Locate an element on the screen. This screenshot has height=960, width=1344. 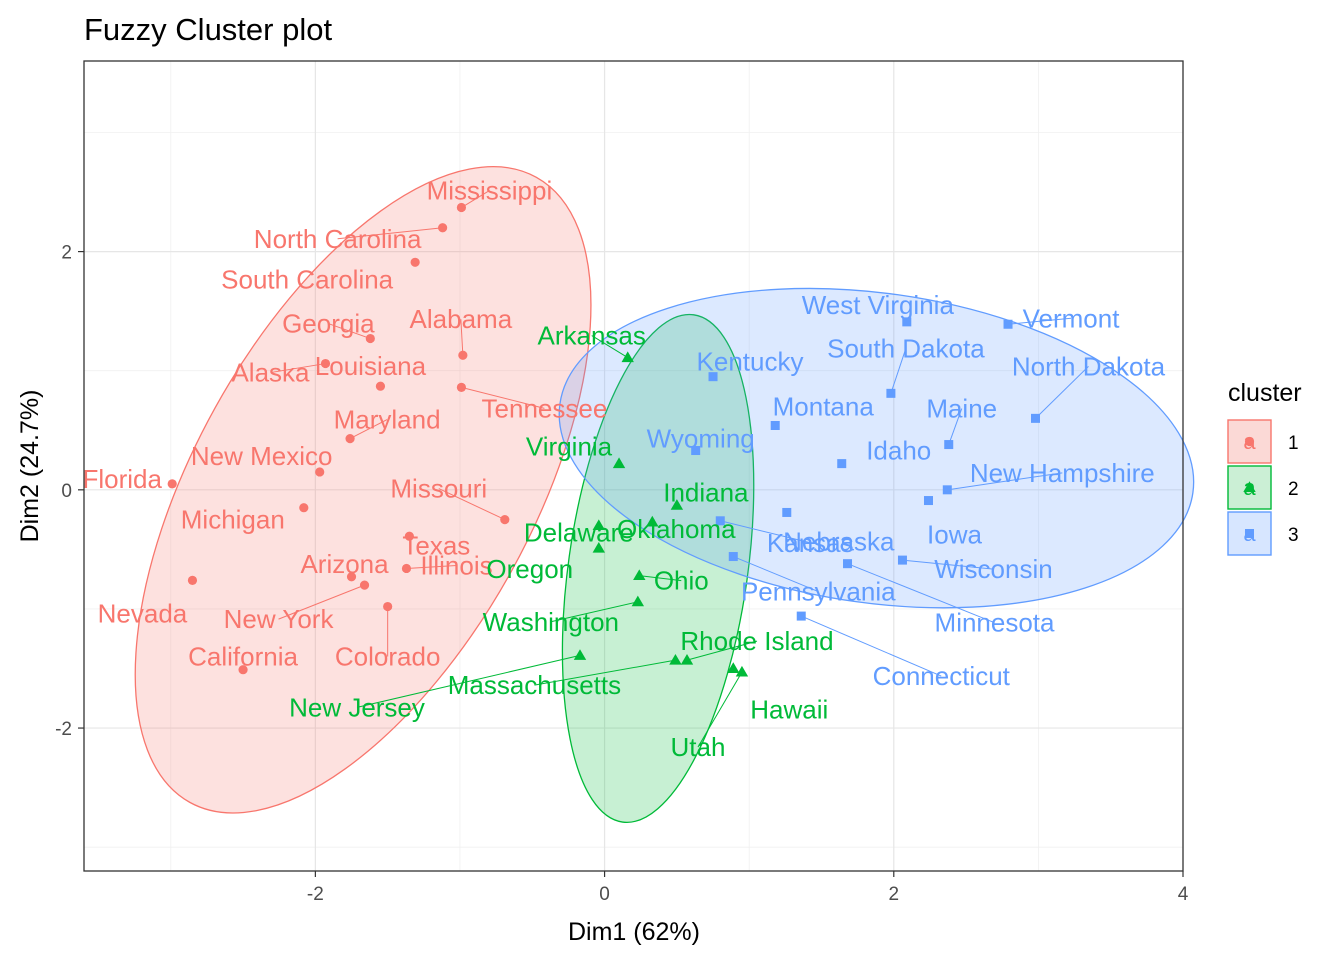
leader-line-georgia is located at coordinates (349, 331).